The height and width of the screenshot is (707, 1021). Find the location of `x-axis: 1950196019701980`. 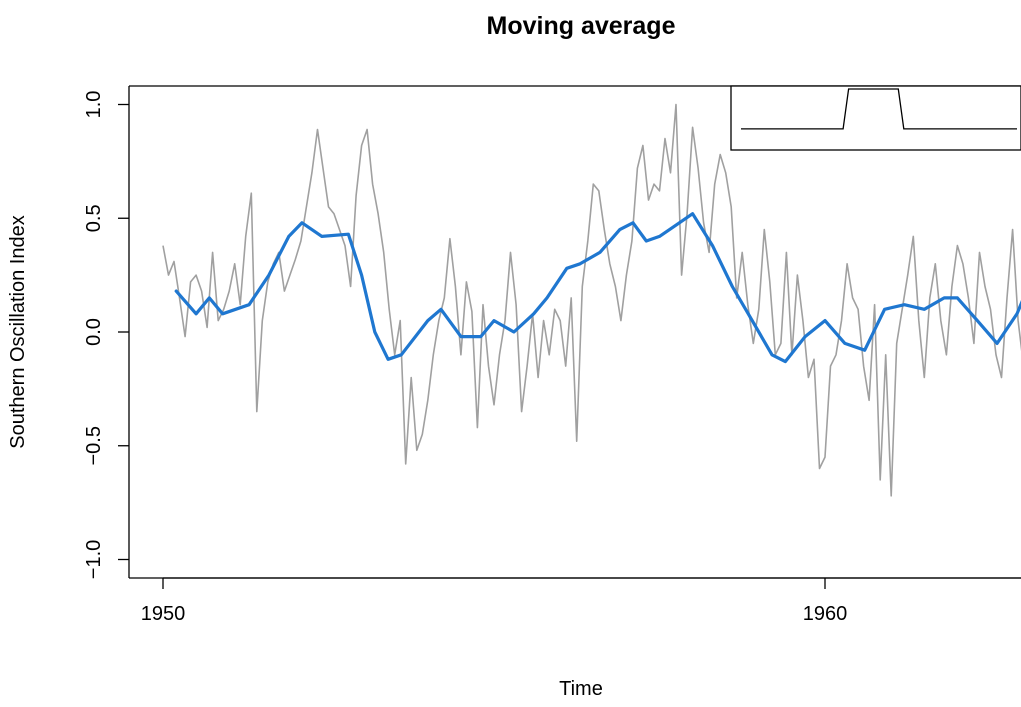

x-axis: 1950196019701980 is located at coordinates (581, 601).